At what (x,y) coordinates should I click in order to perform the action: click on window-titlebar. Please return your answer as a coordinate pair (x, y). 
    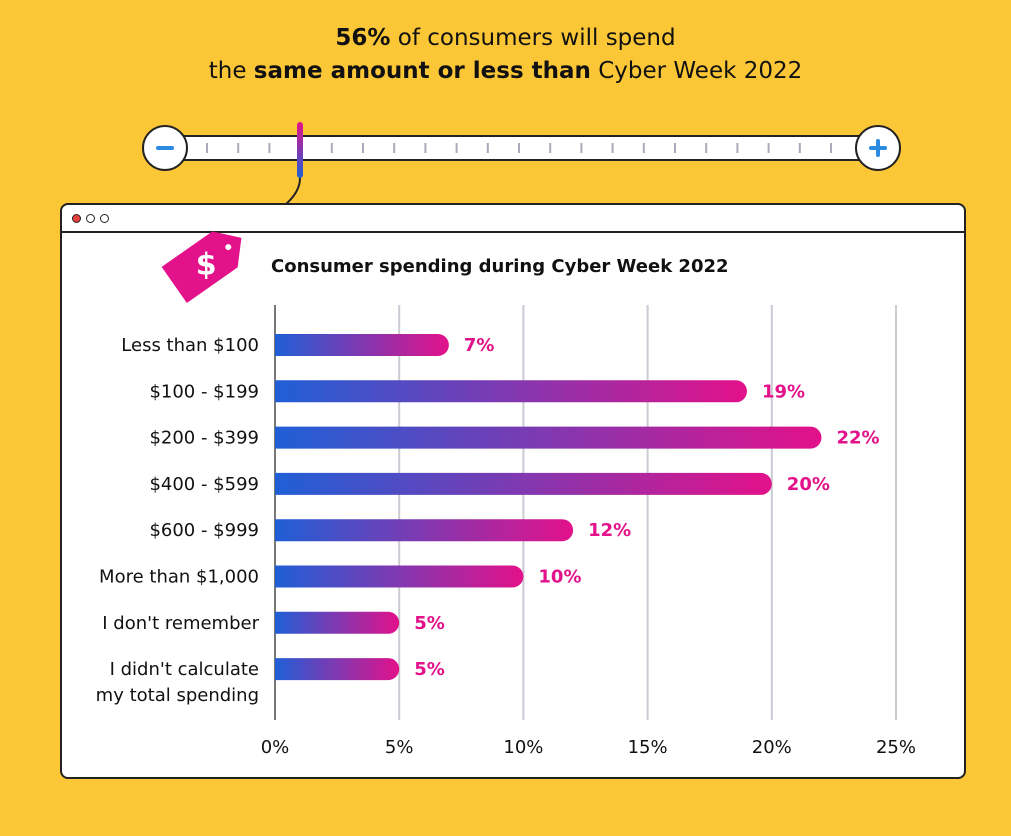
    Looking at the image, I should click on (513, 219).